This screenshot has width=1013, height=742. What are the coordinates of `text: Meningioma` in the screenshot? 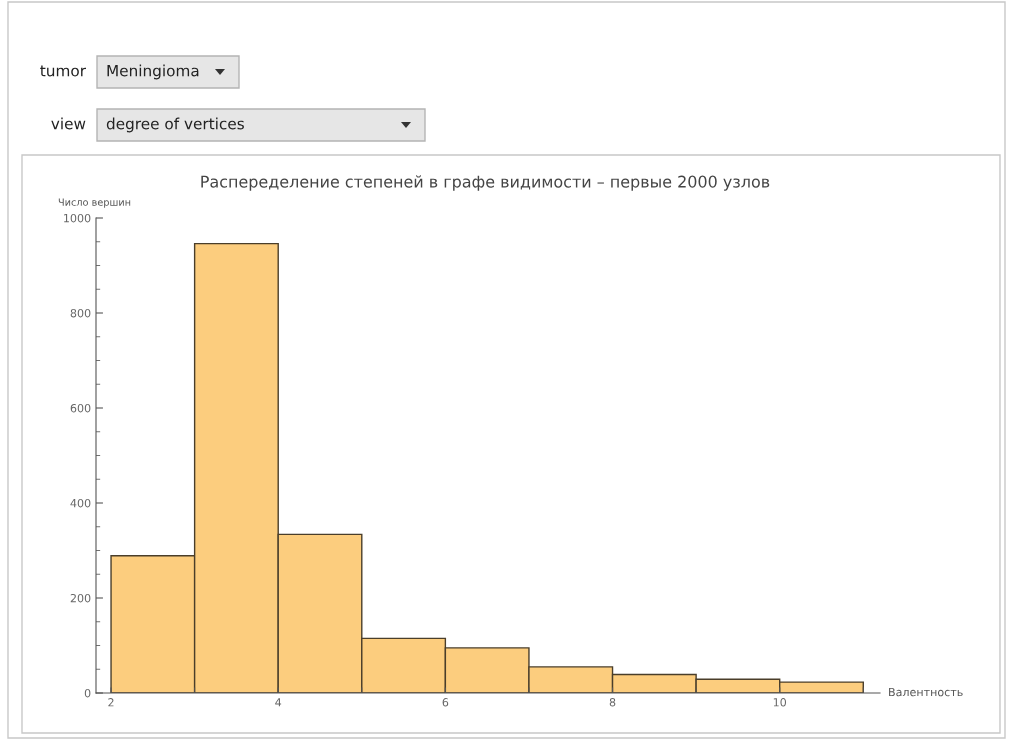 It's located at (153, 72).